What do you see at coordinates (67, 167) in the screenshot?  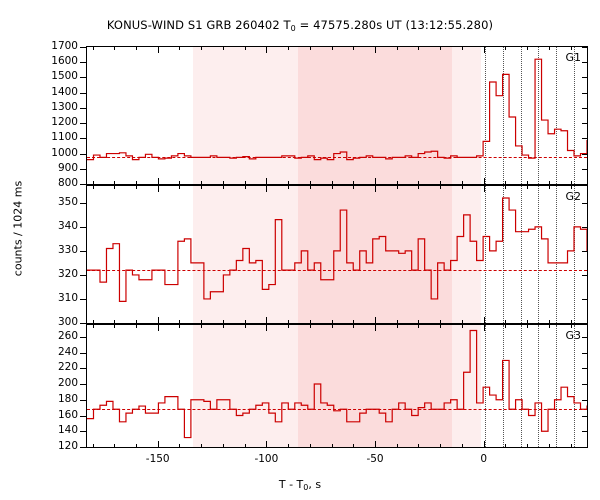 I see `y-tick-label-g1-1: 900` at bounding box center [67, 167].